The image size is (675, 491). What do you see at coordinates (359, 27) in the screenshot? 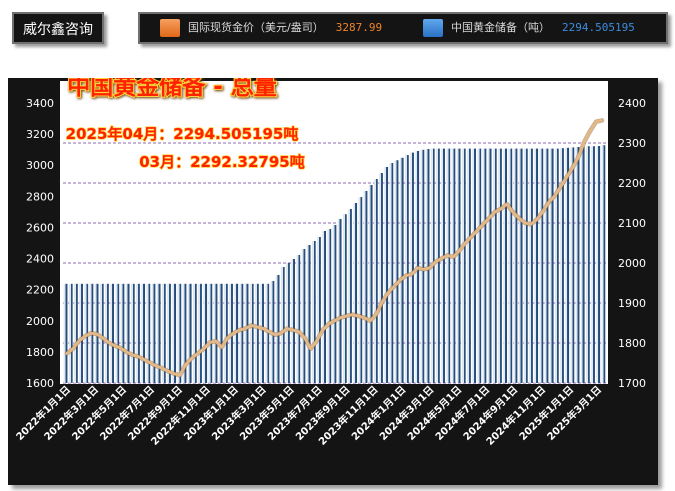
I see `legend-value-gold-price: 3287.99` at bounding box center [359, 27].